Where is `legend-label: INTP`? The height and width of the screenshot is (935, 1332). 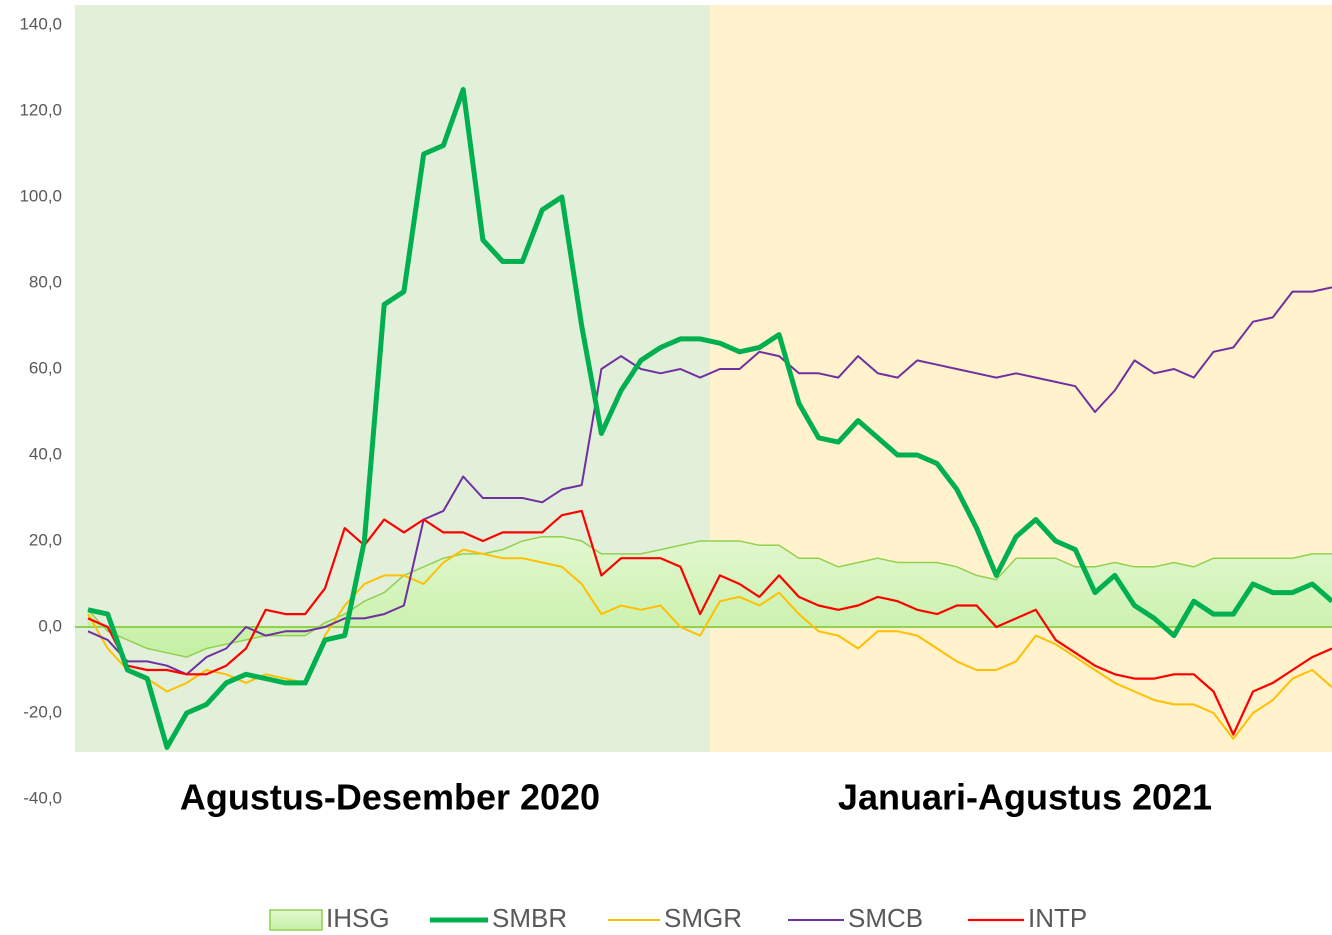
legend-label: INTP is located at coordinates (1057, 918).